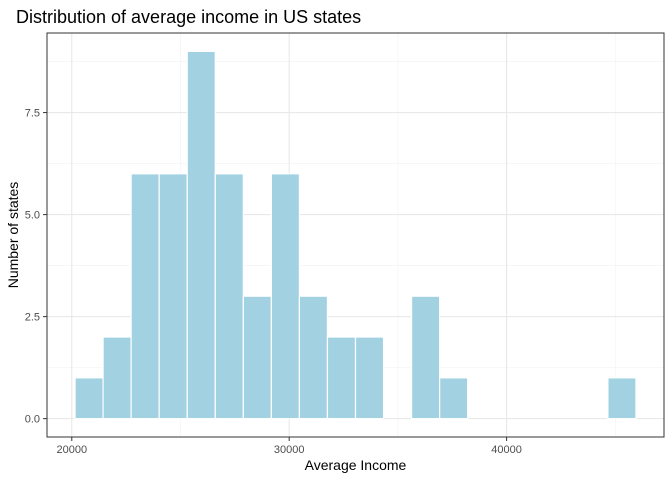 Image resolution: width=672 pixels, height=480 pixels. Describe the element at coordinates (289, 450) in the screenshot. I see `x-tick-label: 30000` at that location.